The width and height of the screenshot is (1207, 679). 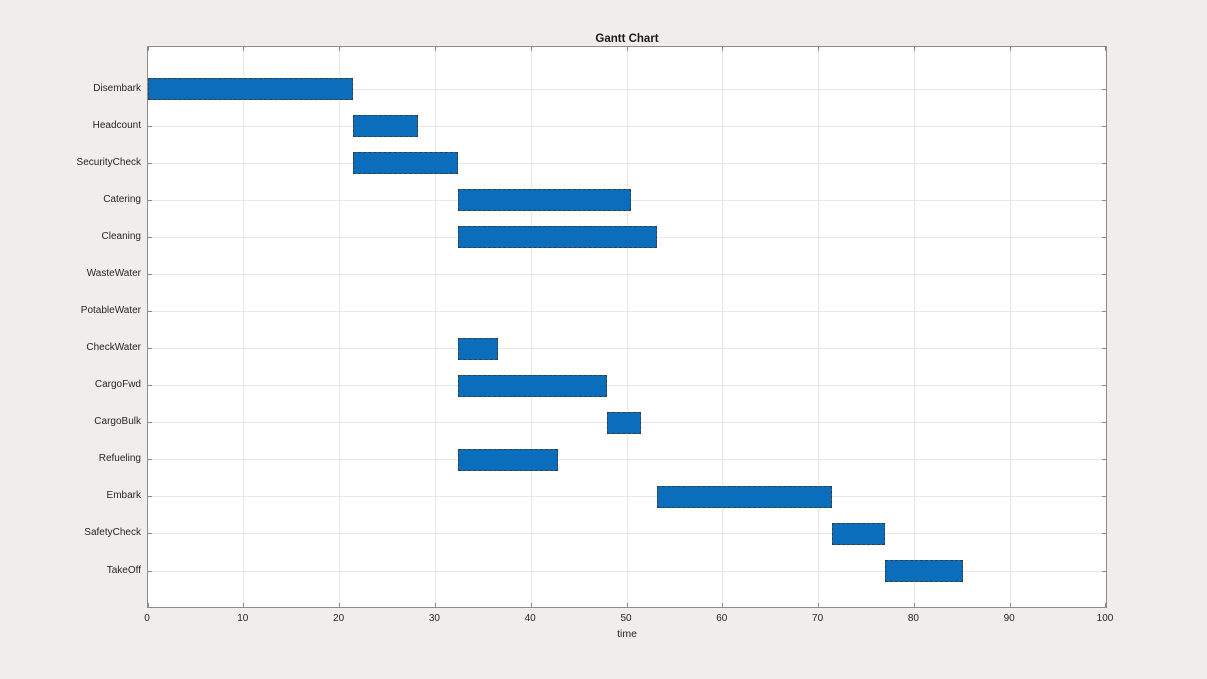 I want to click on gantt-bar-cargofwd, so click(x=532, y=385).